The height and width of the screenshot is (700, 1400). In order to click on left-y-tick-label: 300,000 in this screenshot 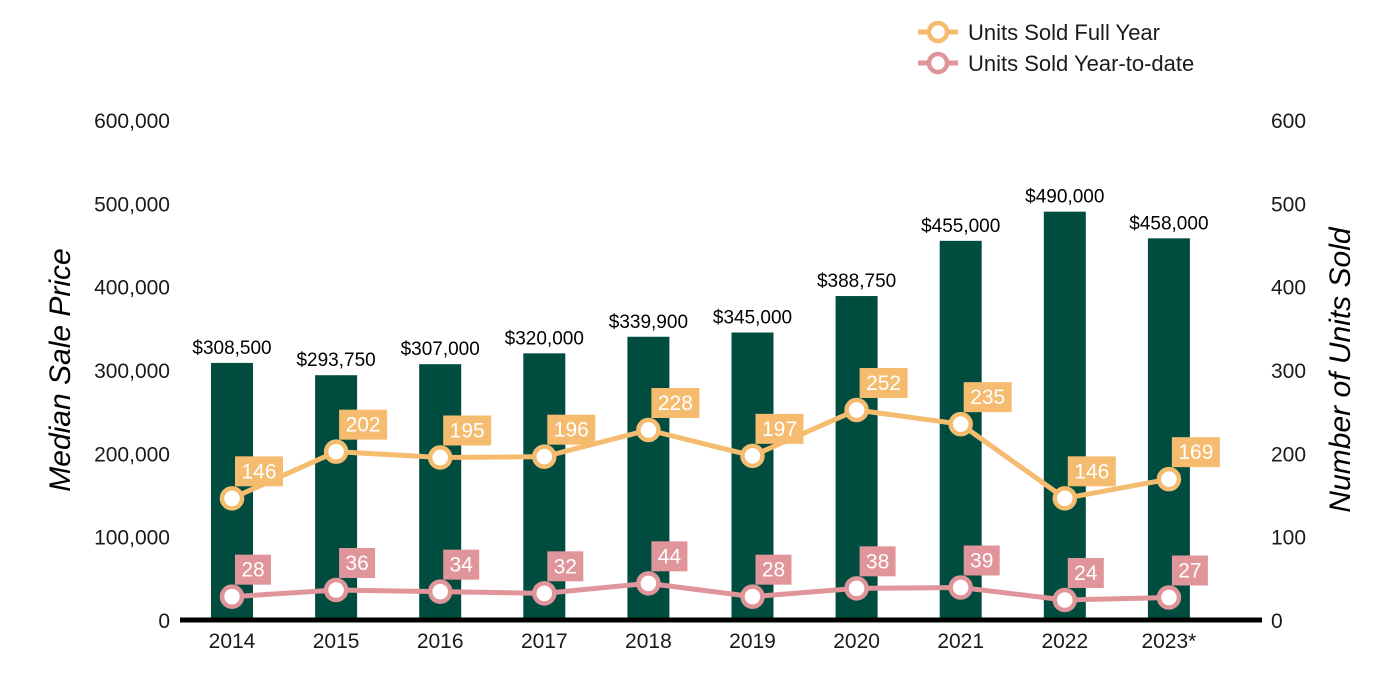, I will do `click(132, 371)`.